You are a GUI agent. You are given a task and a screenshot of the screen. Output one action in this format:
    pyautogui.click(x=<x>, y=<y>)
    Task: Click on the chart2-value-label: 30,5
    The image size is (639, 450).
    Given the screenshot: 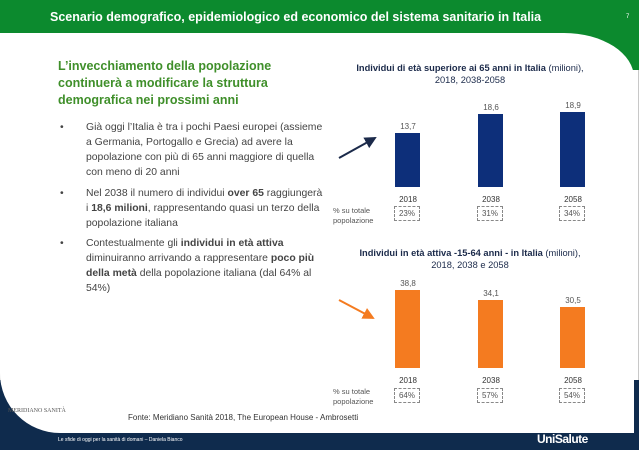 What is the action you would take?
    pyautogui.click(x=573, y=300)
    